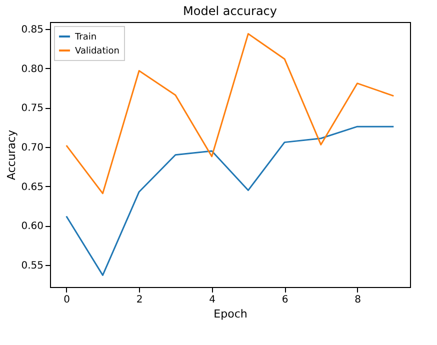 This screenshot has width=437, height=345. I want to click on x-tick-label: 6, so click(285, 300).